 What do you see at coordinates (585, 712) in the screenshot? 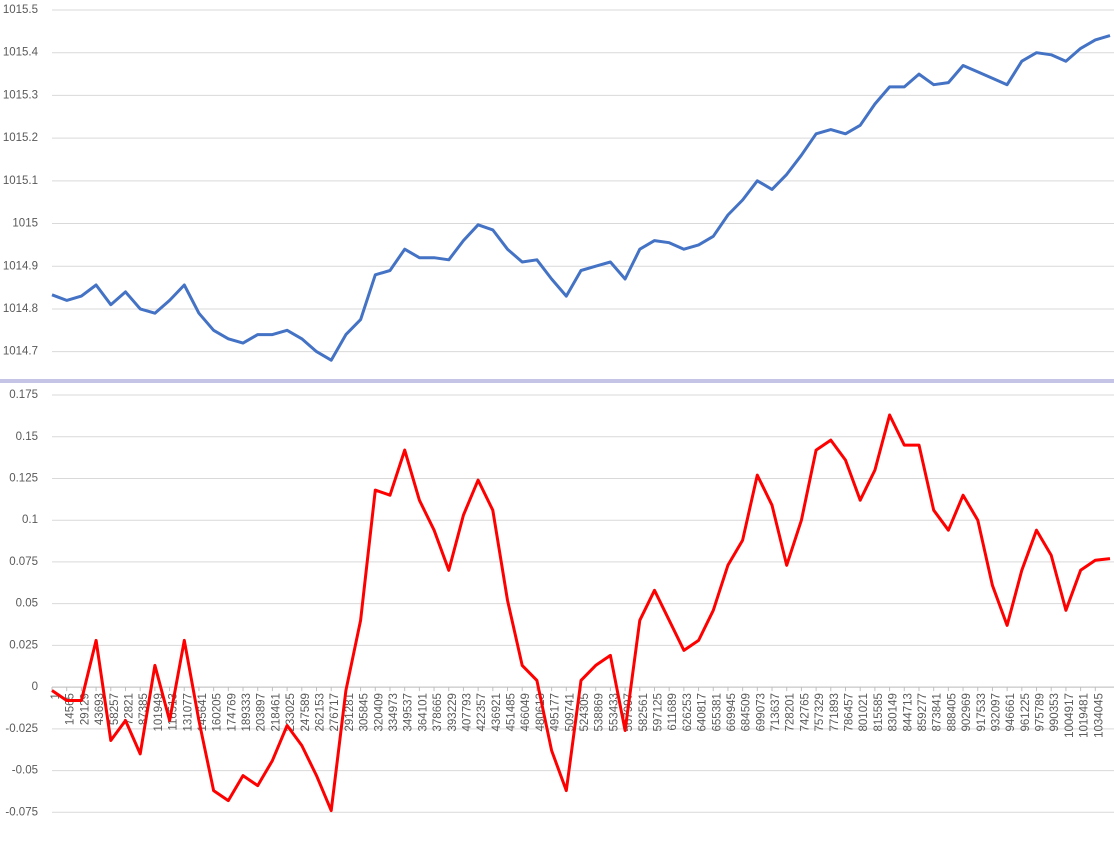
I see `x-tick-label: 524305` at bounding box center [585, 712].